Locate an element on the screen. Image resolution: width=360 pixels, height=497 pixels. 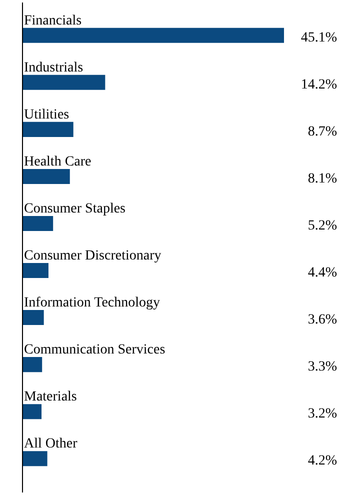
data-label: 4.2% is located at coordinates (323, 461).